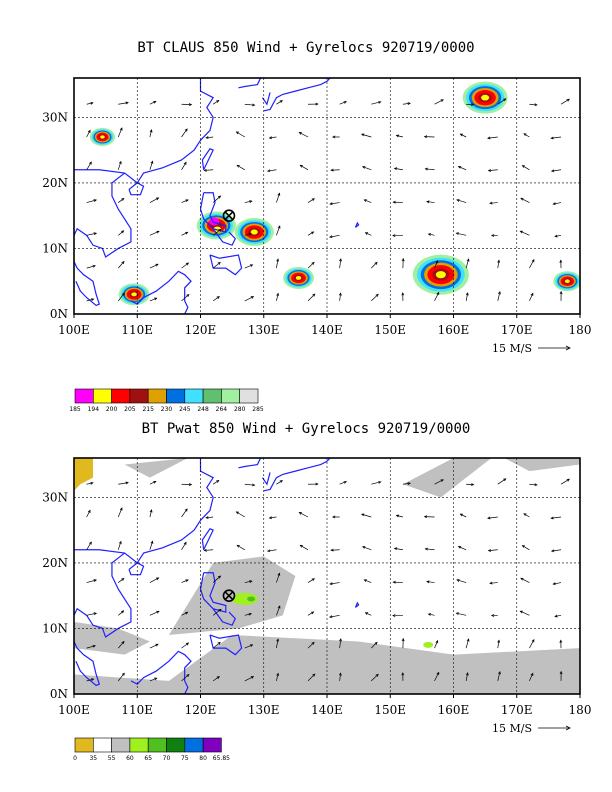 This screenshot has width=612, height=792. What do you see at coordinates (258, 409) in the screenshot?
I see `colorbar-label: 285` at bounding box center [258, 409].